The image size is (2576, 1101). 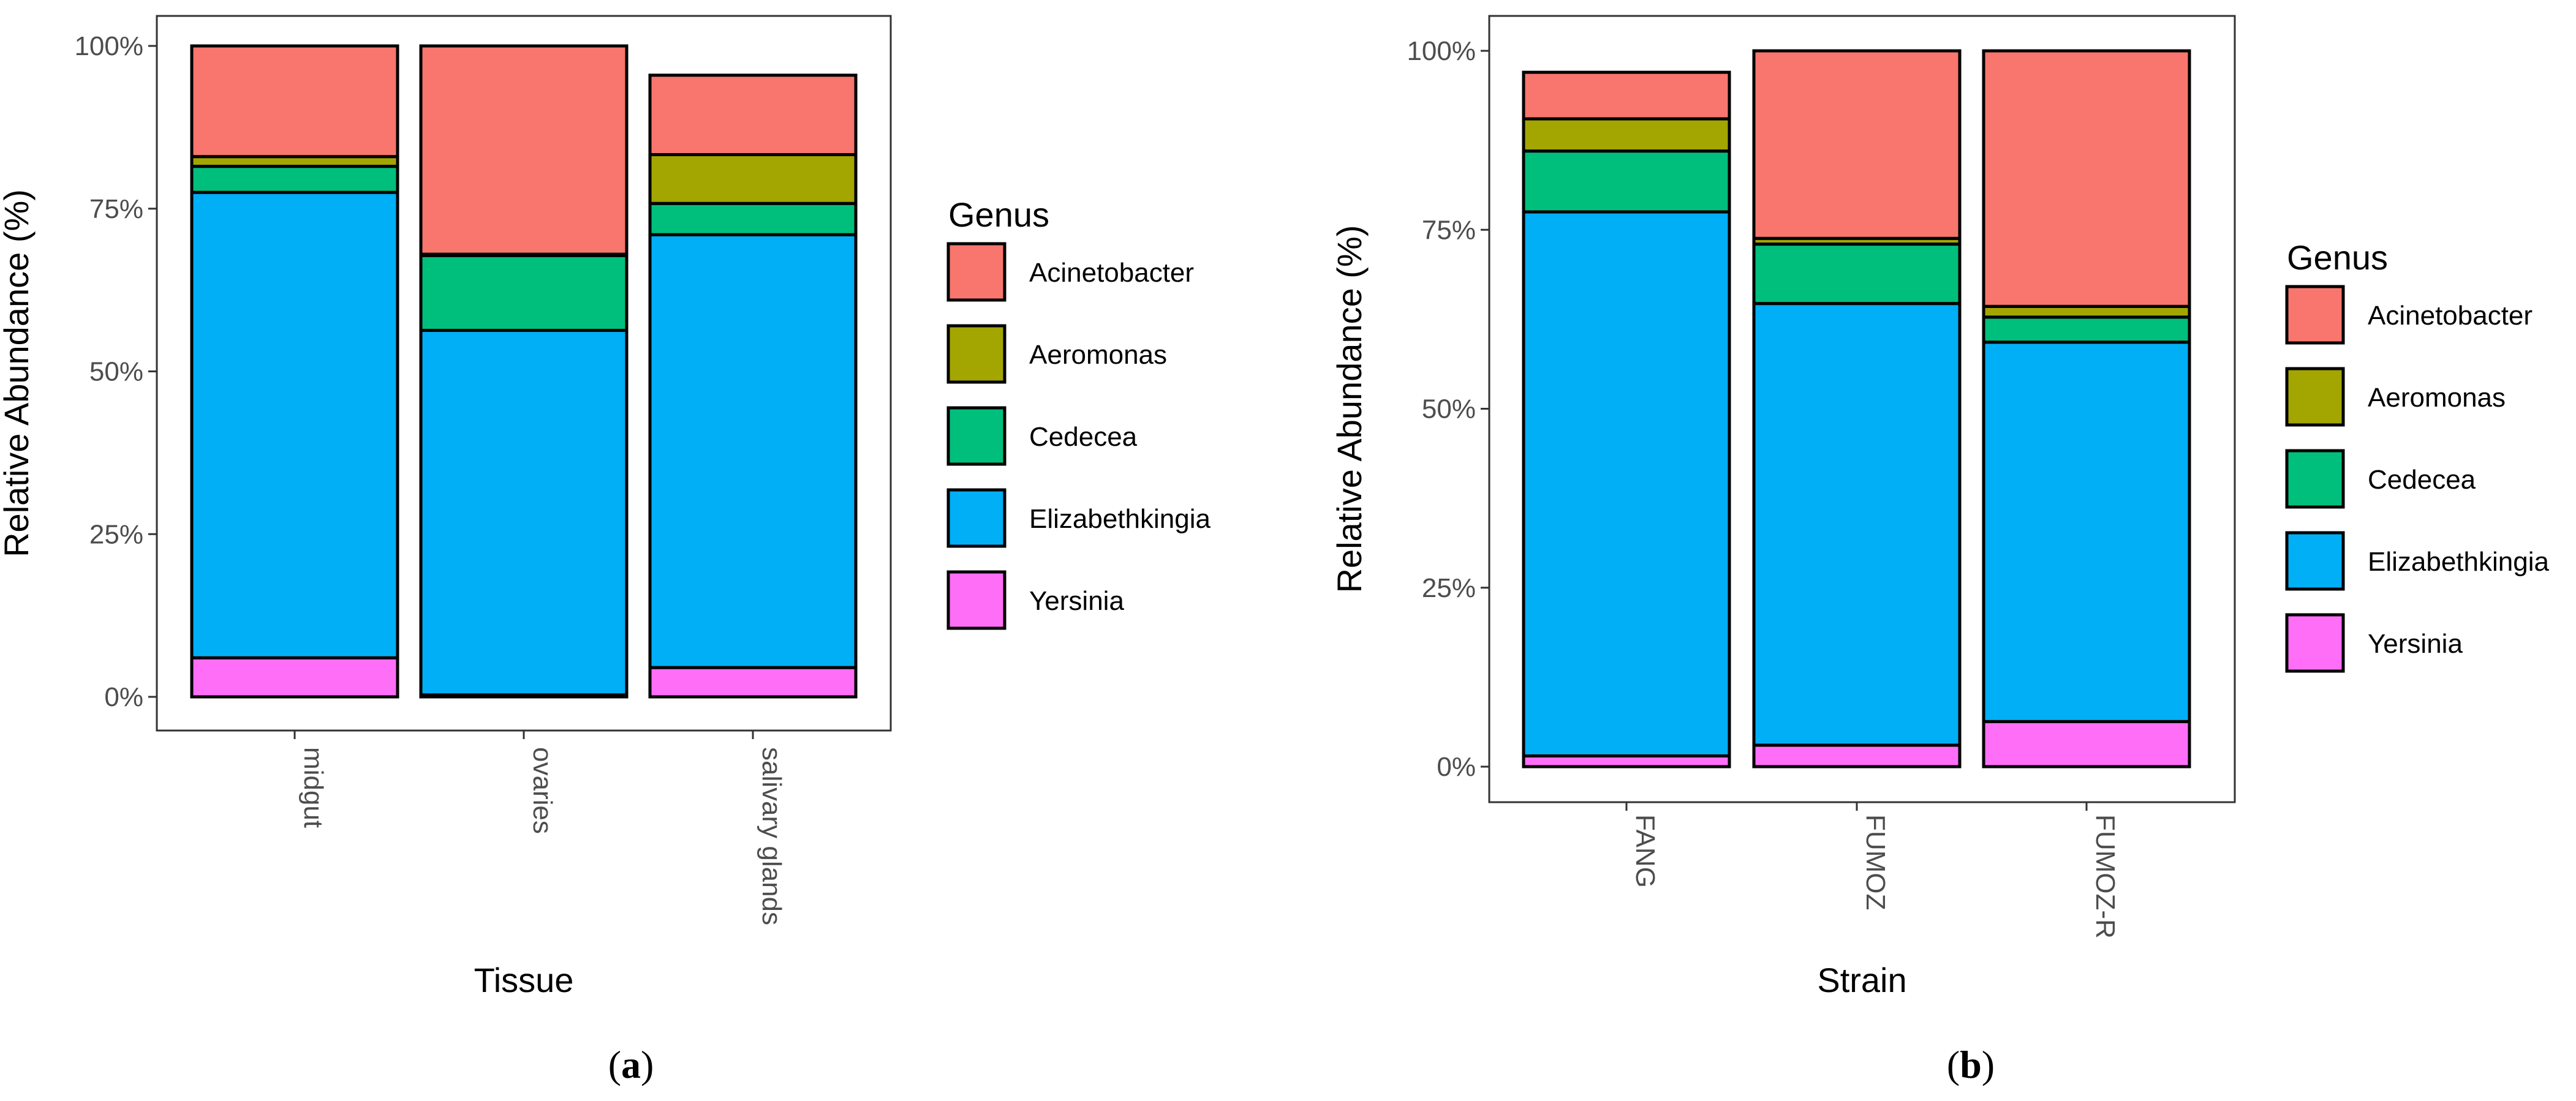 I want to click on bar-segment-aeromonas-salivary-glands, so click(x=753, y=179).